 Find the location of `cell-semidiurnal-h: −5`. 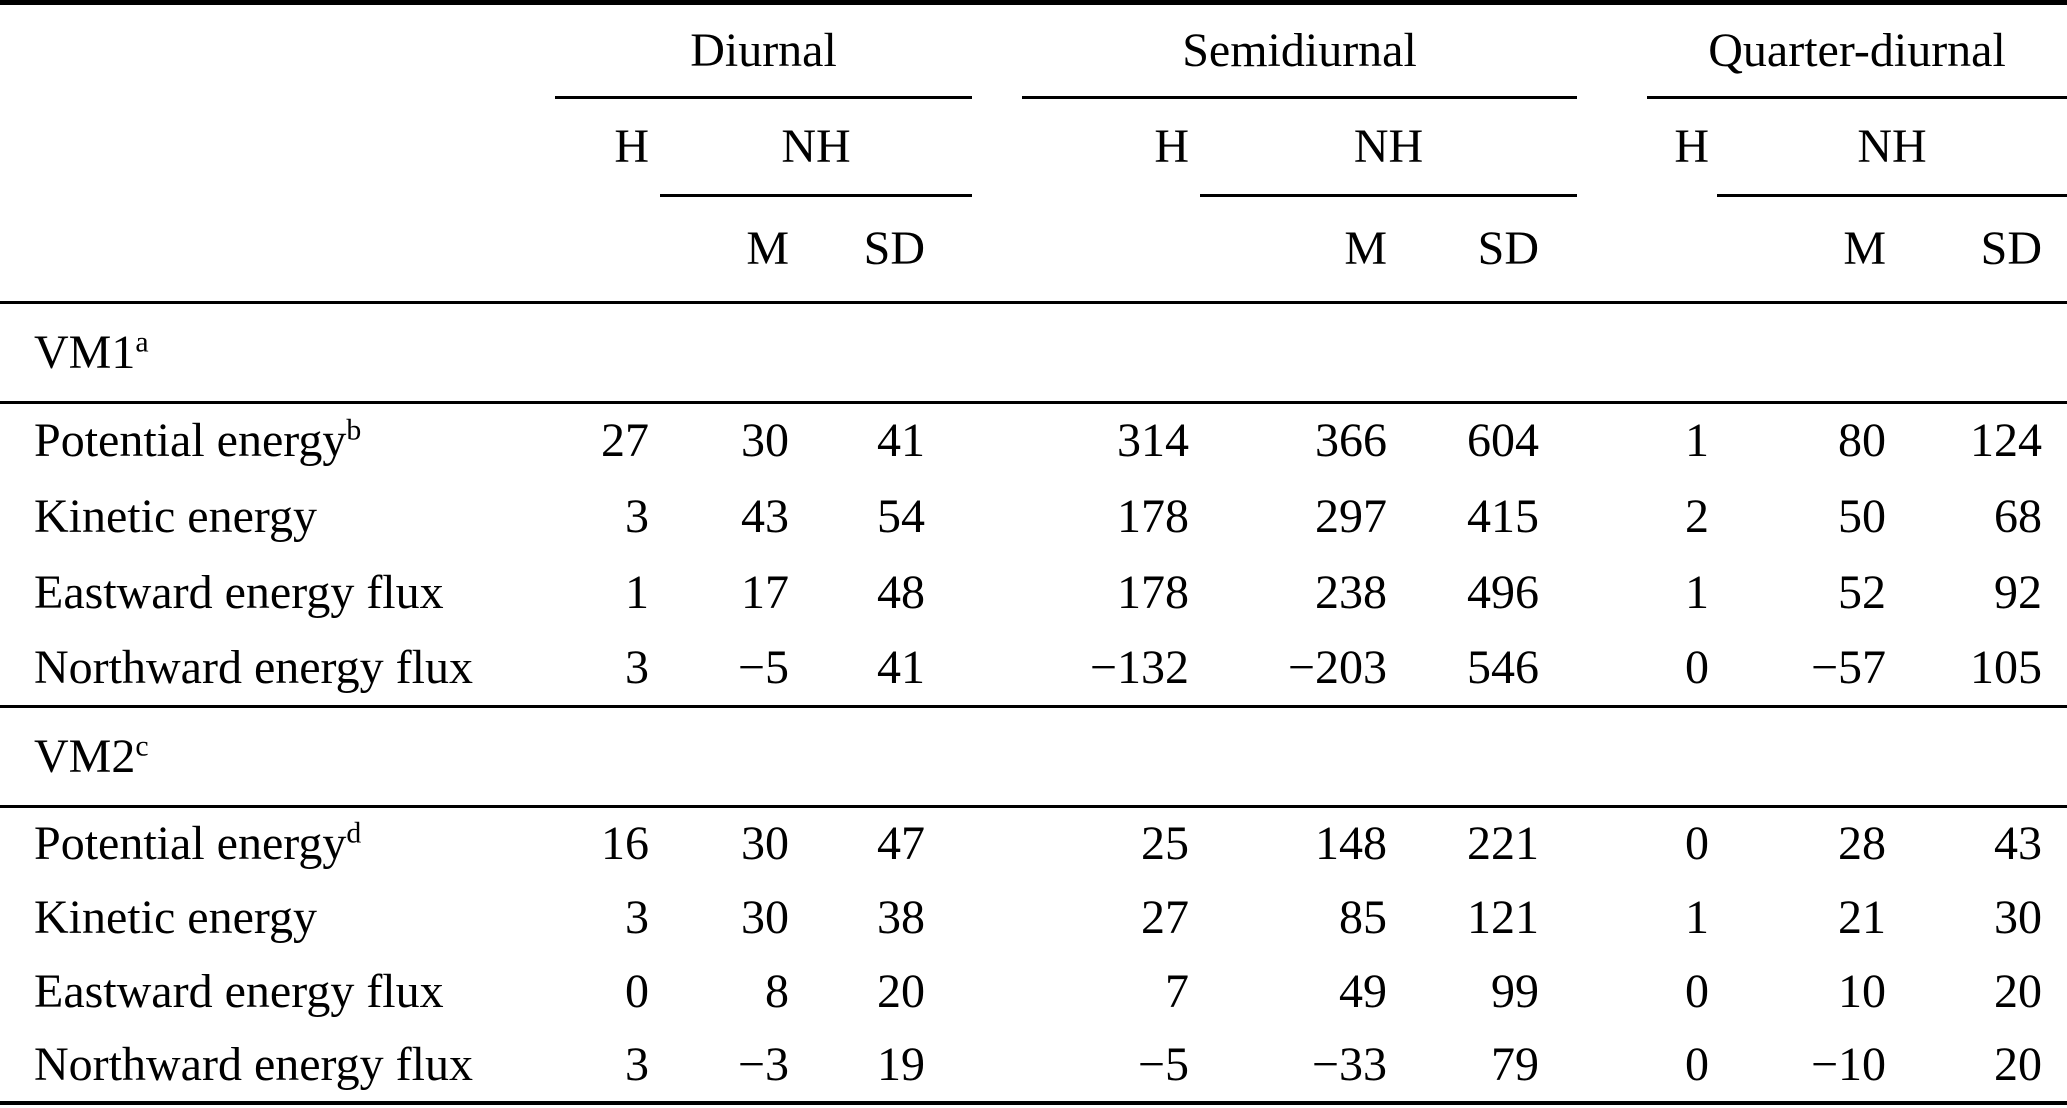

cell-semidiurnal-h: −5 is located at coordinates (1163, 1064).